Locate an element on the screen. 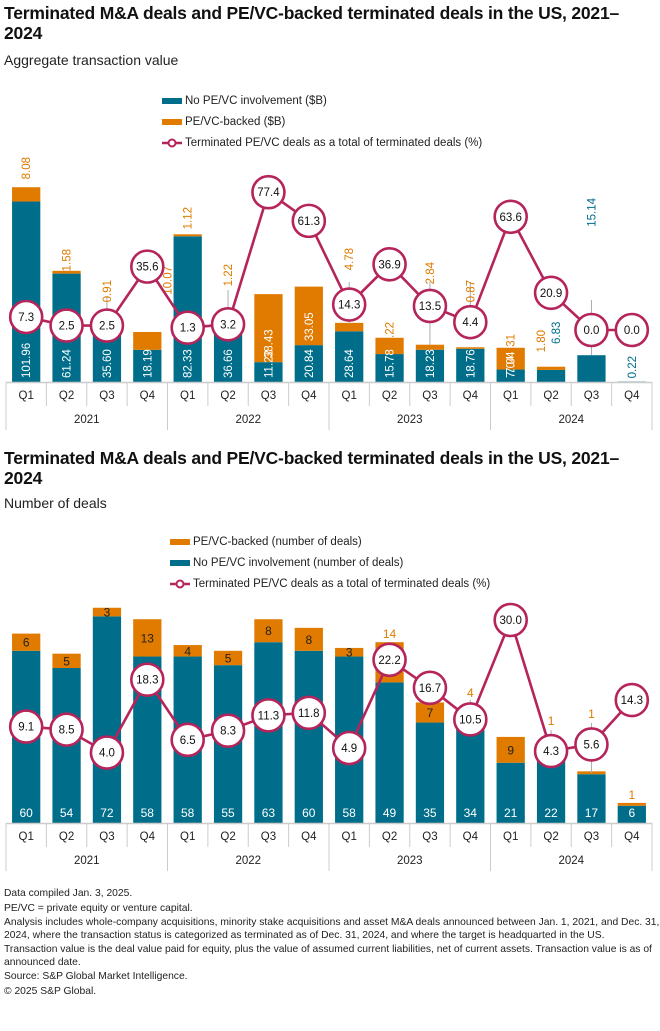 This screenshot has height=1031, width=660. bar-label-no-pe: 22 is located at coordinates (551, 813).